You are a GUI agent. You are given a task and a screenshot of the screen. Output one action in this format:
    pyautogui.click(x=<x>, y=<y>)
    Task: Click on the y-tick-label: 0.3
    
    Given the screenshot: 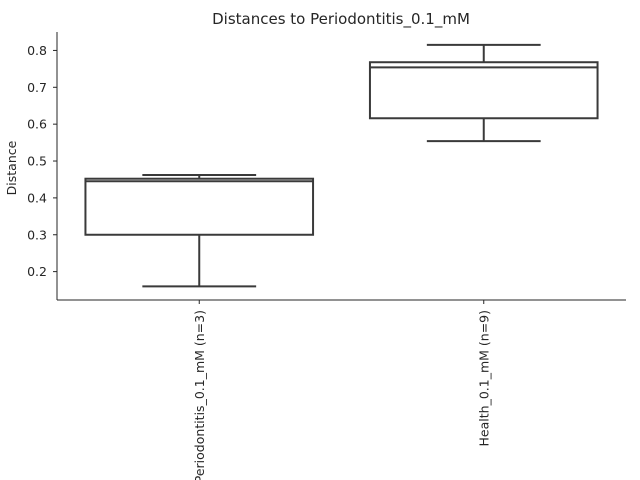 What is the action you would take?
    pyautogui.click(x=37, y=234)
    